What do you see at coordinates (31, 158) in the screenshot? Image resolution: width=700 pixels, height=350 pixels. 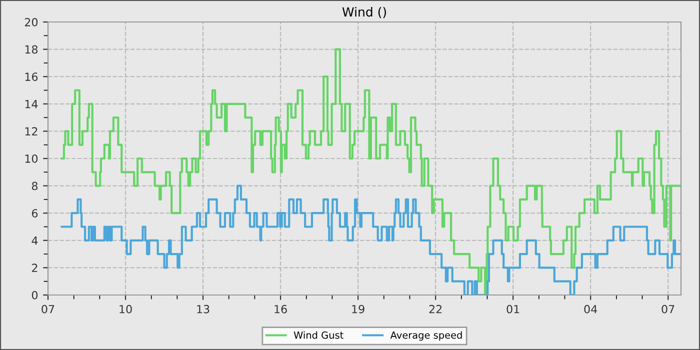 I see `y-tick-label: 10` at bounding box center [31, 158].